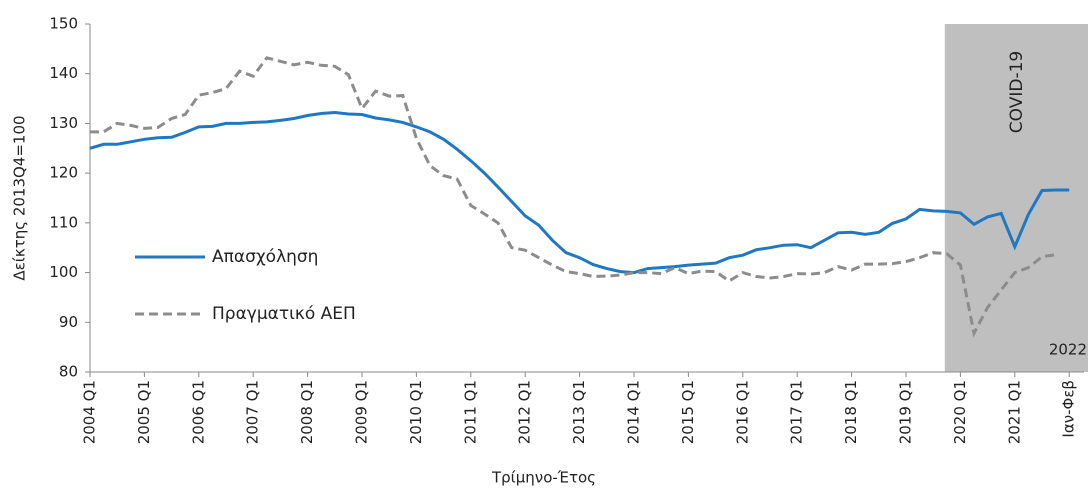  Describe the element at coordinates (68, 372) in the screenshot. I see `y-tick-label: 80` at that location.